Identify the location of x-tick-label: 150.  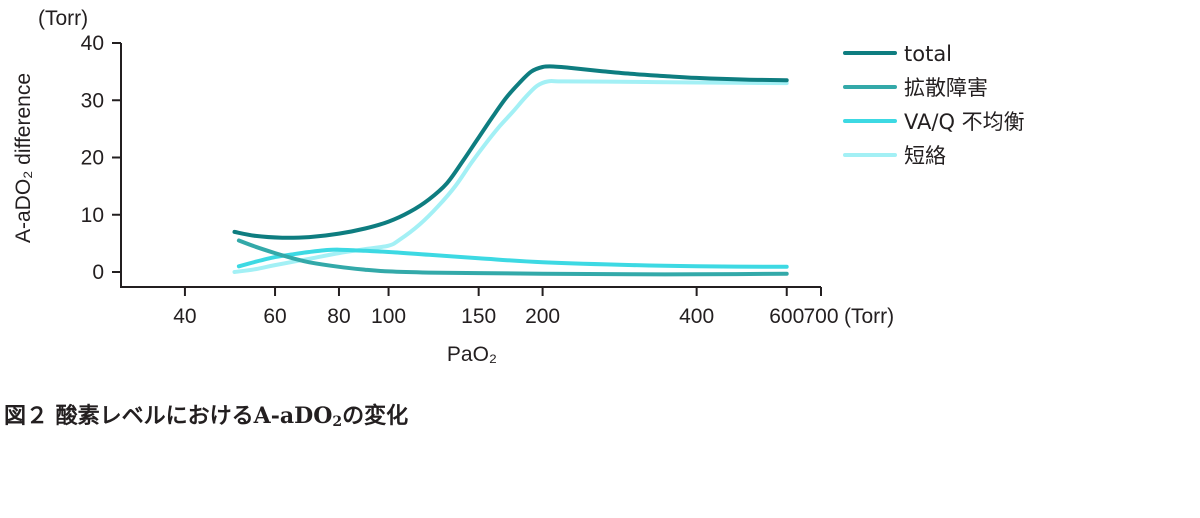
(478, 316).